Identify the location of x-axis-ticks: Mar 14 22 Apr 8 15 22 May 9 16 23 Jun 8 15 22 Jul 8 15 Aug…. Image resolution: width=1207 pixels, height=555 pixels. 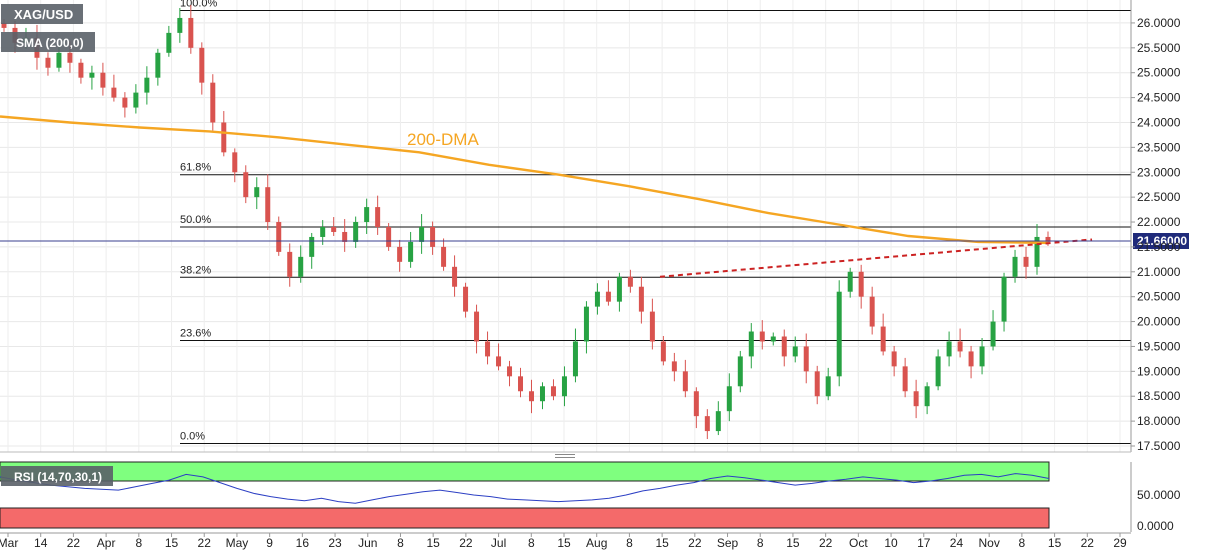
(563, 541).